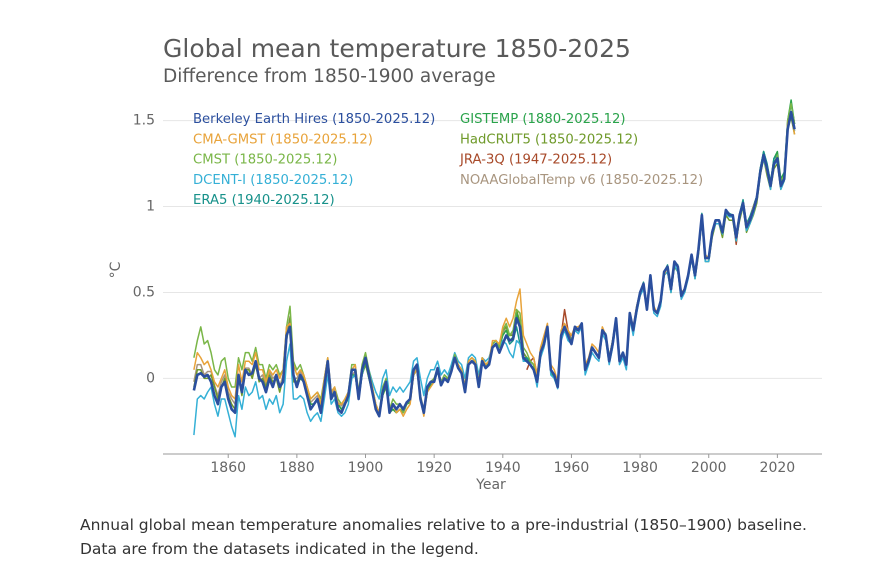  What do you see at coordinates (549, 139) in the screenshot?
I see `legend-entry: HadCRUT5 (1850-2025.12)` at bounding box center [549, 139].